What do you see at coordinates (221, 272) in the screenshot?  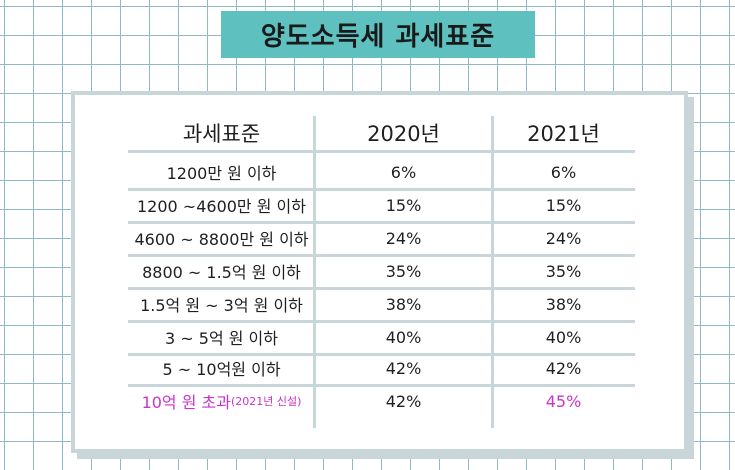 I see `bracket-cell: 8800 ~ 1.5억 원 이하` at bounding box center [221, 272].